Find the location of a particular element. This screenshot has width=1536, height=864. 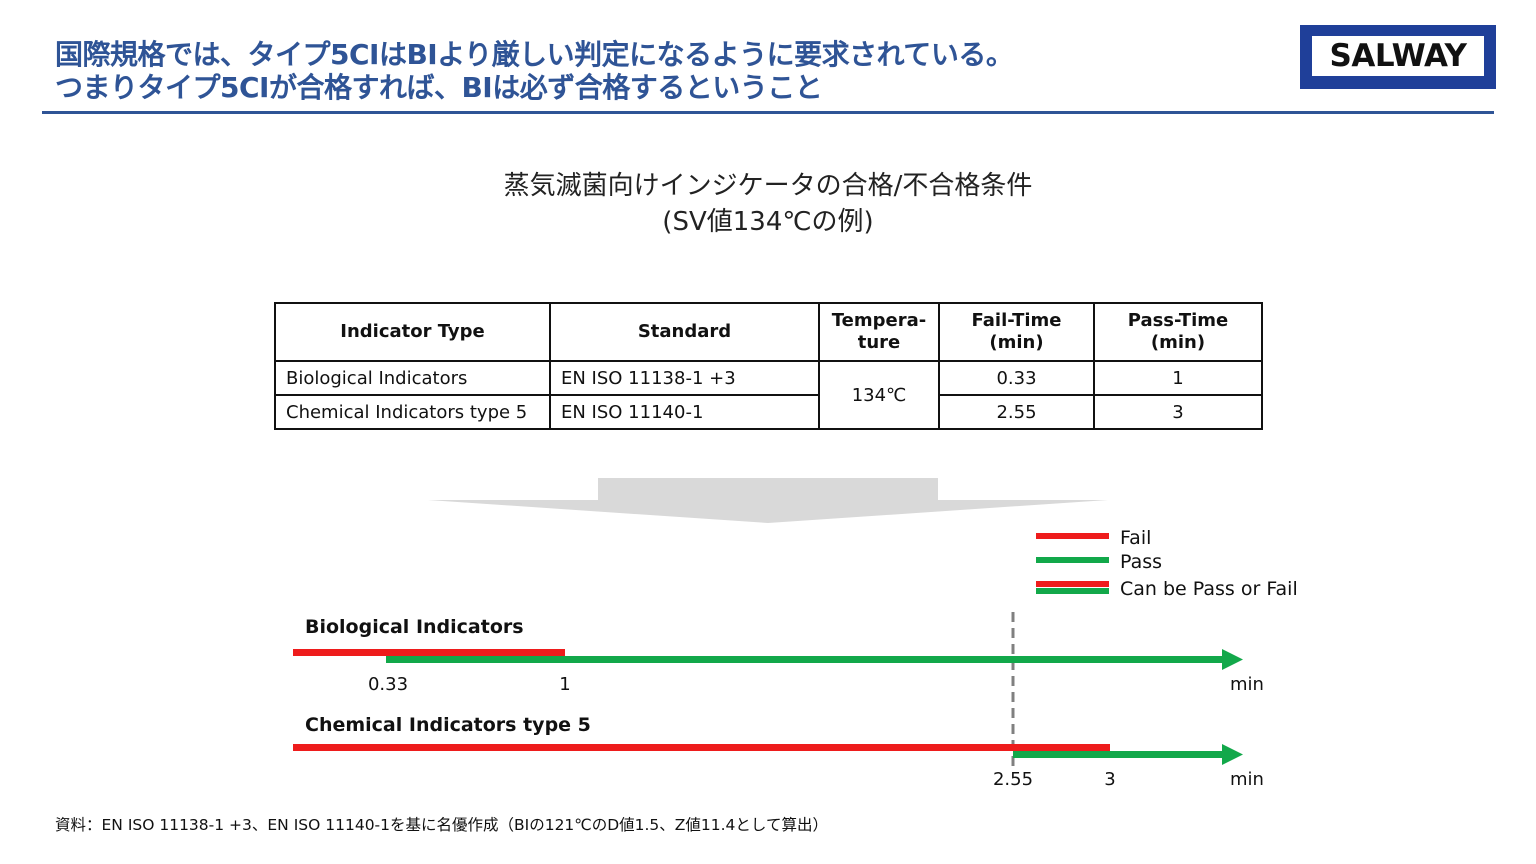

headline-line-2: つまりタイプ5CIが合格すれば、BIは必ず合格するということ is located at coordinates (439, 87).